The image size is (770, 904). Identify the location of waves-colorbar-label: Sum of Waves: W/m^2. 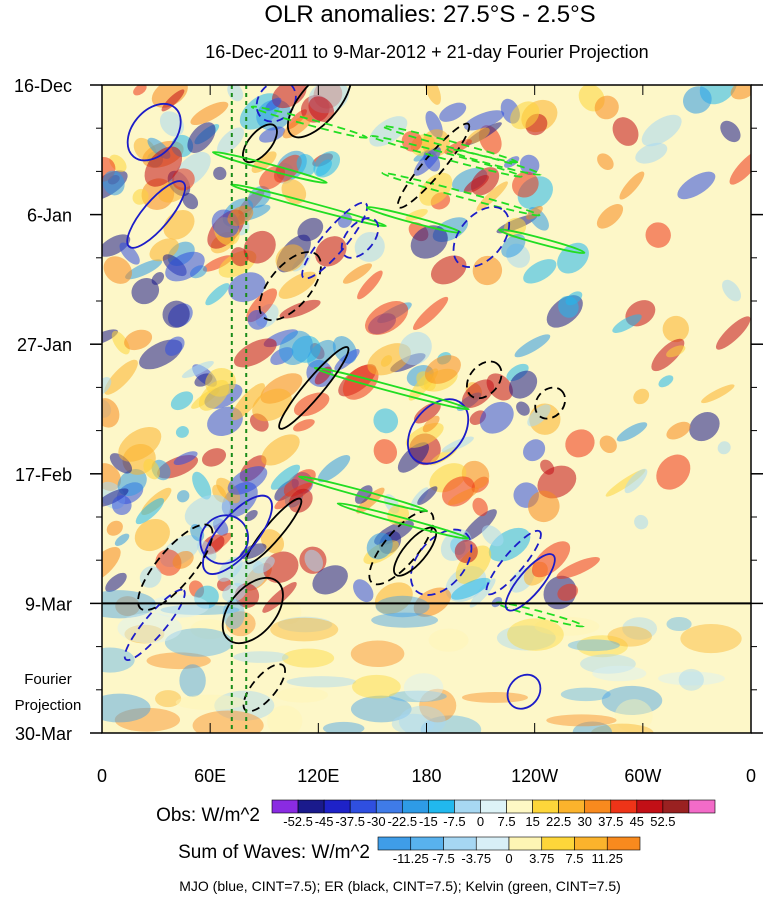
(274, 852).